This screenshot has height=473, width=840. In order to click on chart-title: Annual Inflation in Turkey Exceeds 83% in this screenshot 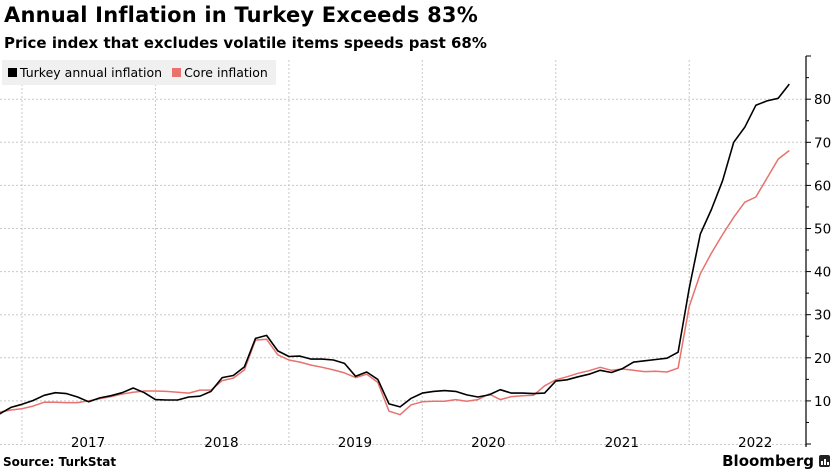, I will do `click(241, 15)`.